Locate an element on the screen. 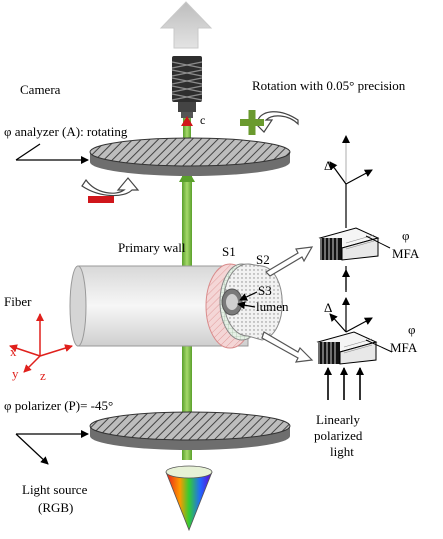 This screenshot has height=539, width=443. analyzer-angle-icon is located at coordinates (52, 153).